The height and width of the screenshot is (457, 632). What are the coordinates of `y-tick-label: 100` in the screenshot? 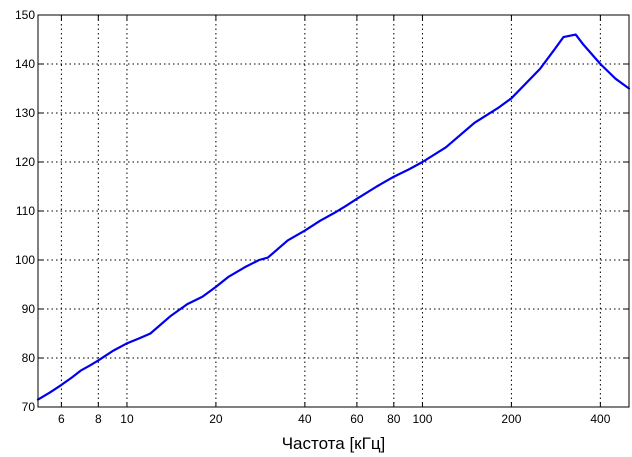 It's located at (25, 260).